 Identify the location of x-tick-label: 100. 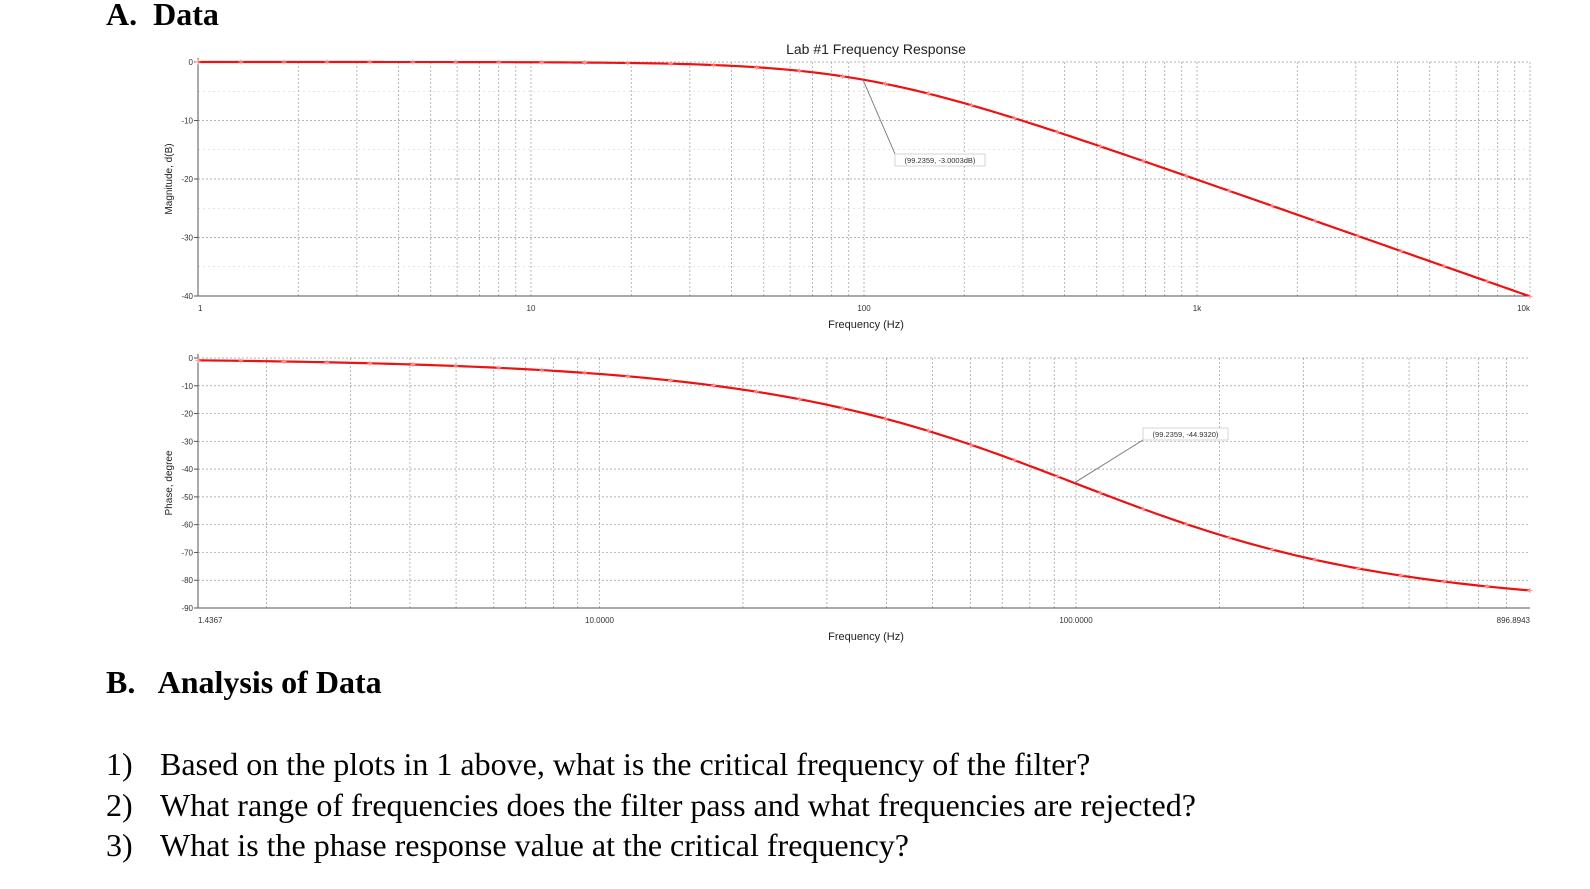
(864, 308).